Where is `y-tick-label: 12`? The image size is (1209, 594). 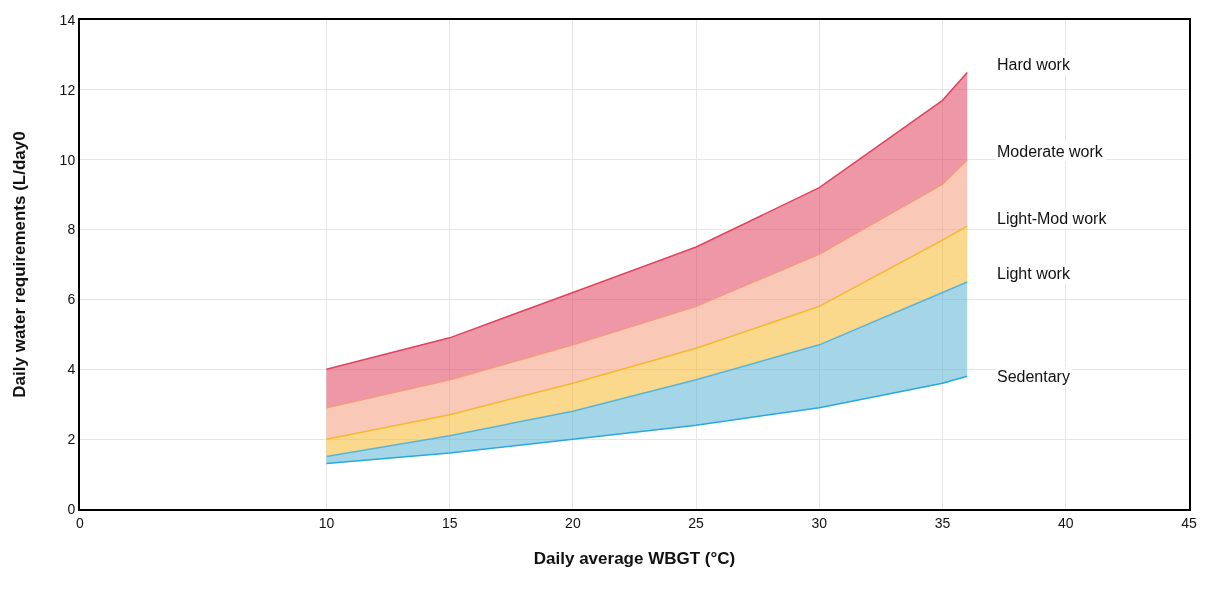
y-tick-label: 12 is located at coordinates (67, 89).